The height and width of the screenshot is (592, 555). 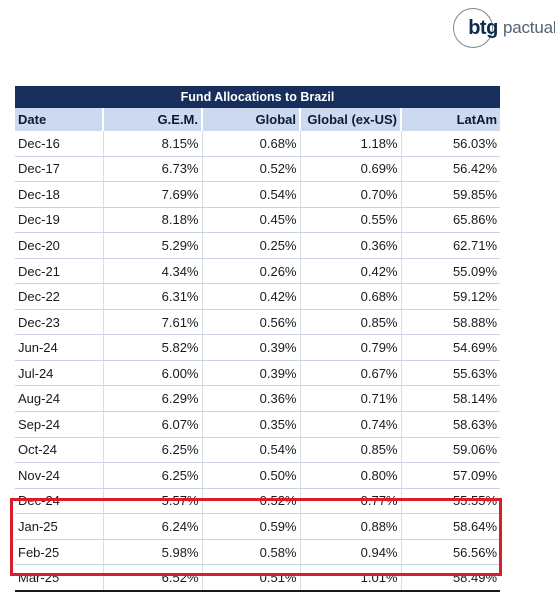 I want to click on cell-latam: 56.42%, so click(x=451, y=169).